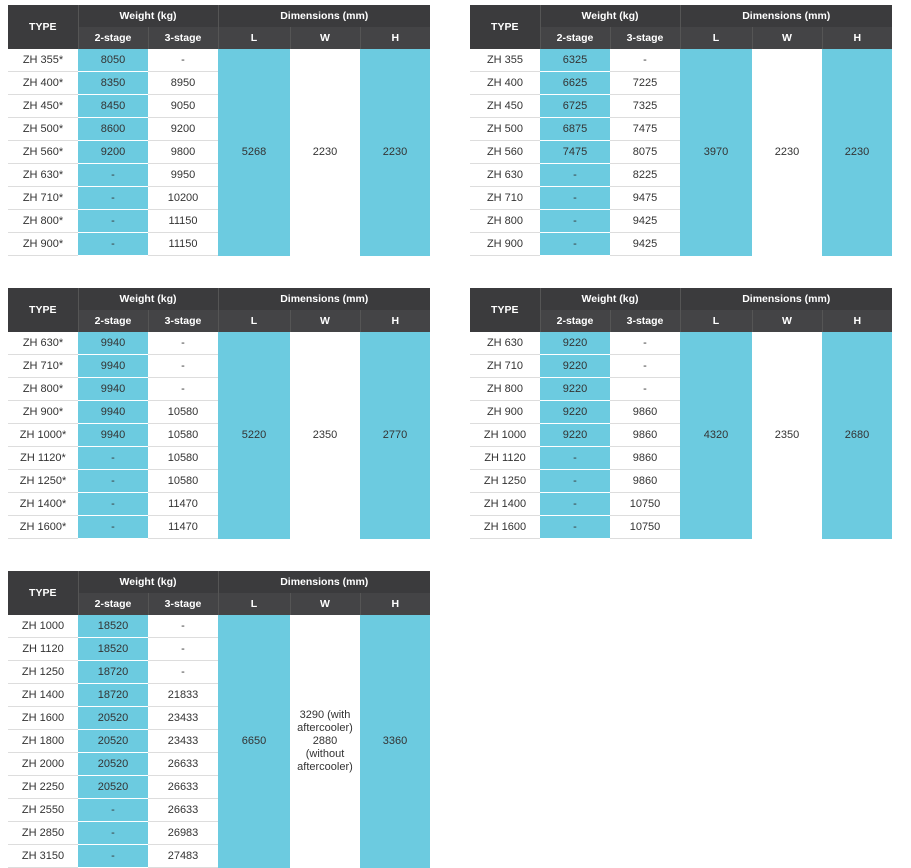  What do you see at coordinates (681, 244) in the screenshot?
I see `data-row: ZH 900-9425` at bounding box center [681, 244].